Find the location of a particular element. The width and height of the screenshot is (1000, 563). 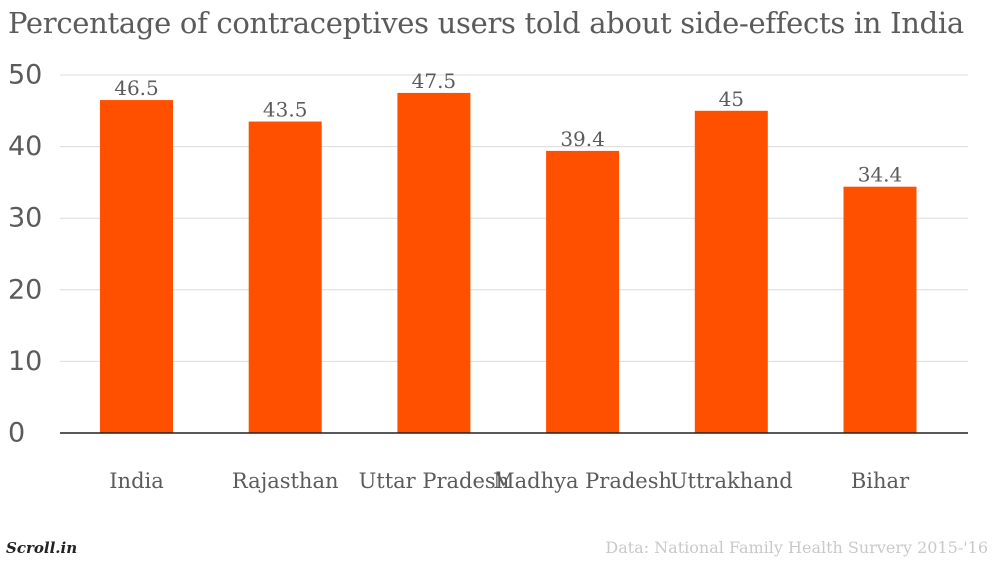

data-label-3: 39.4 is located at coordinates (582, 139).